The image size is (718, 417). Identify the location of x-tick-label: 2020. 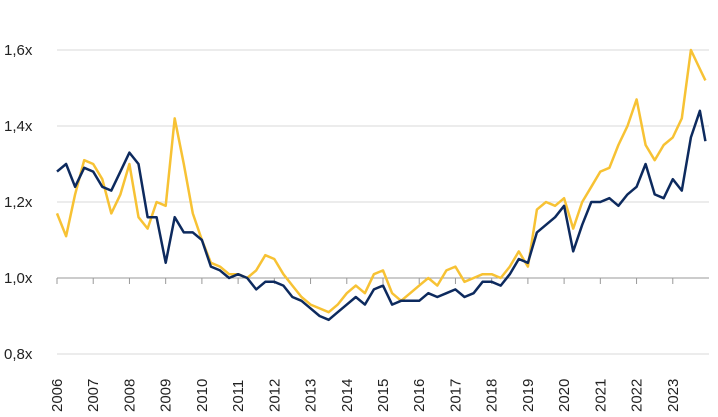
(564, 395).